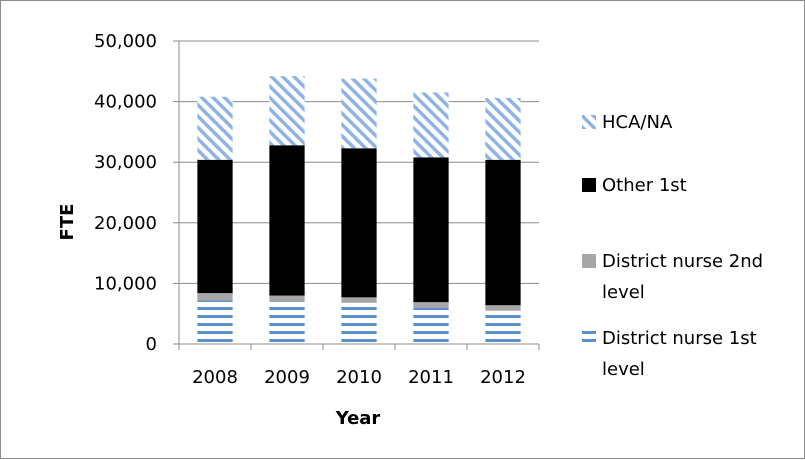 This screenshot has width=805, height=460. I want to click on legend-label: District nurse 2nd, so click(682, 261).